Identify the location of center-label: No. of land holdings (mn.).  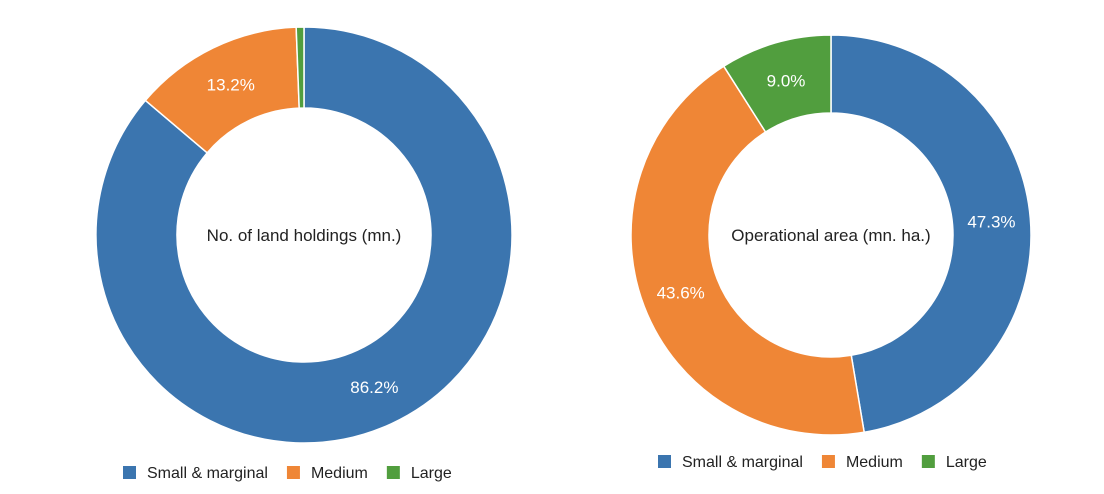
(304, 235).